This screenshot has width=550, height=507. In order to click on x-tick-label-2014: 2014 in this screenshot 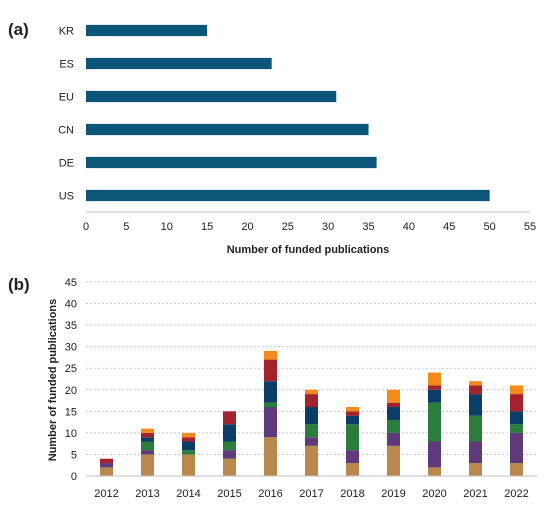, I will do `click(188, 494)`.